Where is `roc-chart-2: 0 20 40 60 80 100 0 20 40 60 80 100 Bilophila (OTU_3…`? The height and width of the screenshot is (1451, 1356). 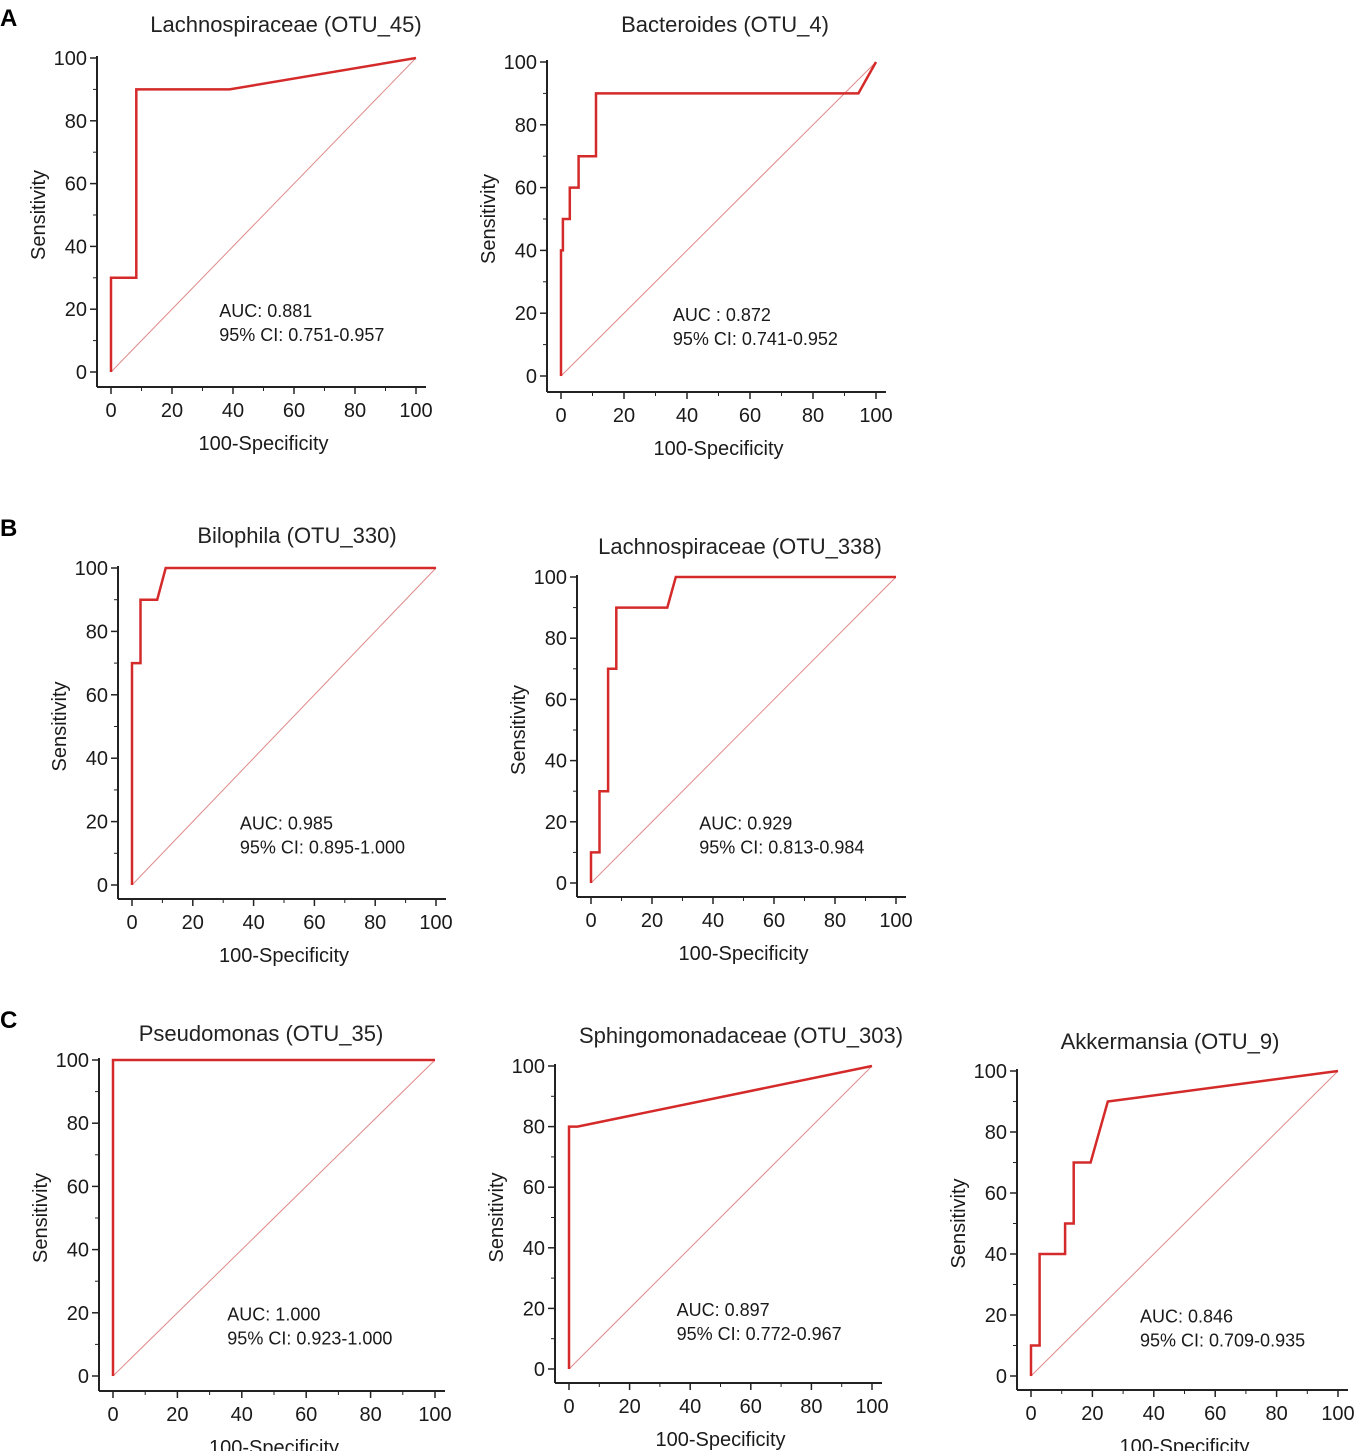 roc-chart-2: 0 20 40 60 80 100 0 20 40 60 80 100 Bilophila (OTU_3… is located at coordinates (251, 745).